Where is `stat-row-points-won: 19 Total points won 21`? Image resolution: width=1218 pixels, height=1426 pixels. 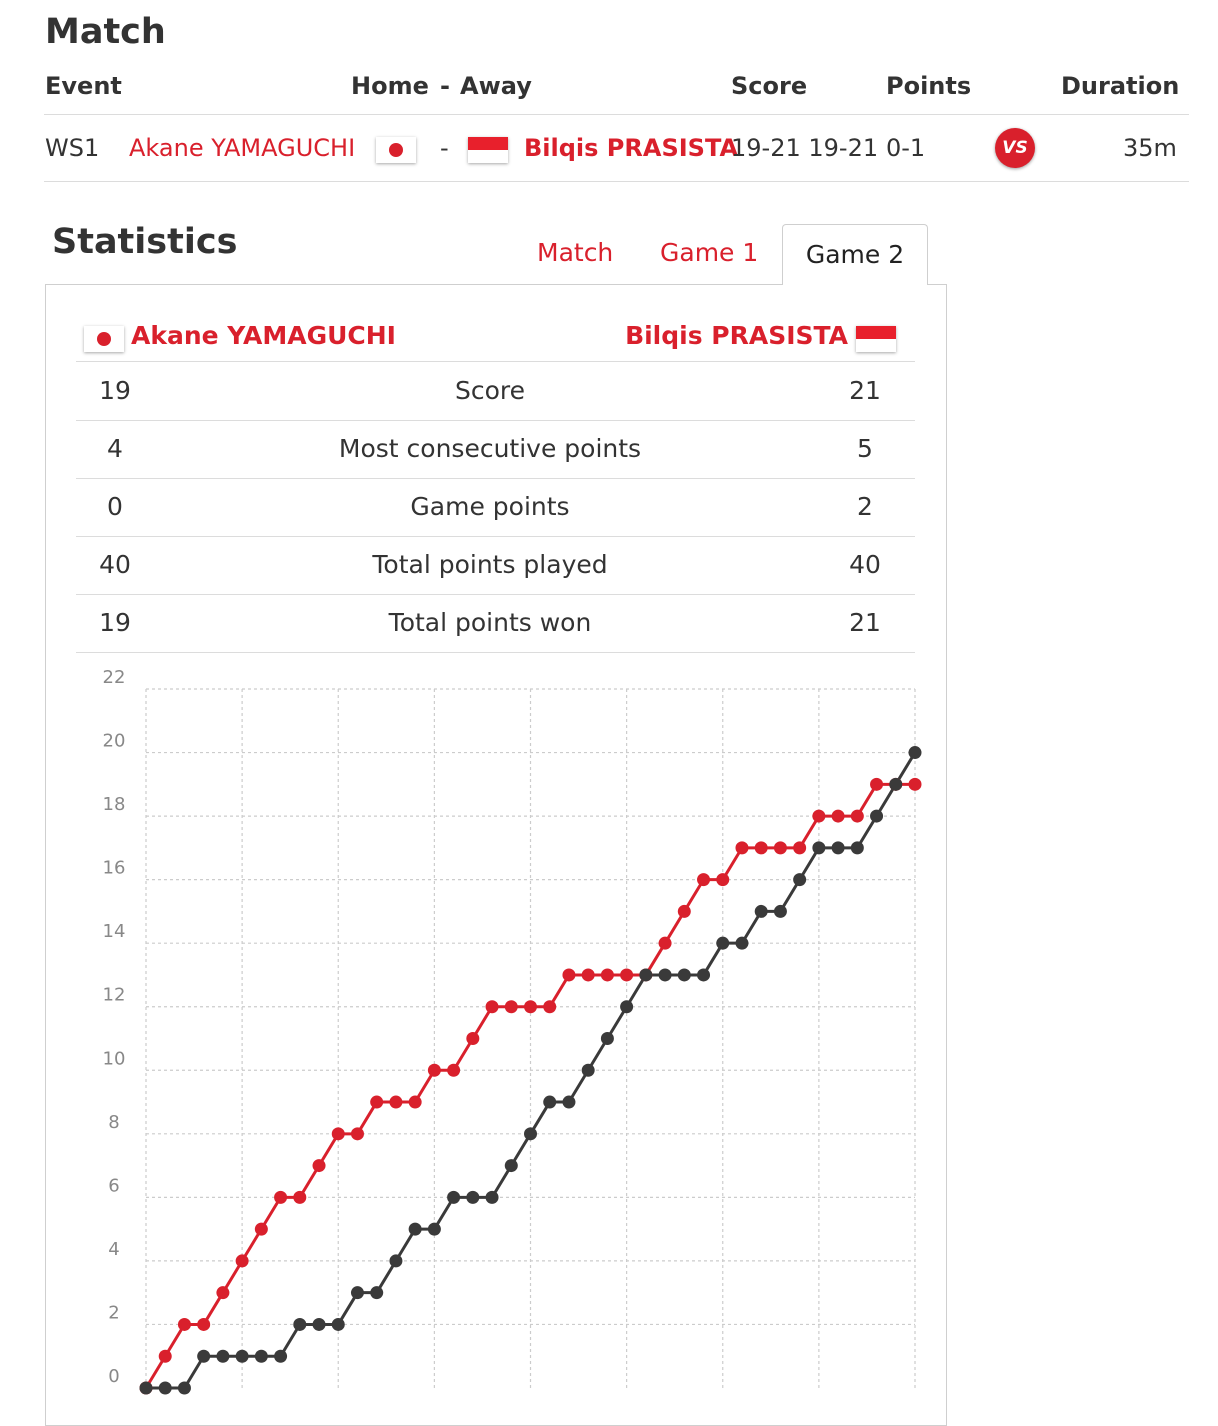 stat-row-points-won: 19 Total points won 21 is located at coordinates (495, 623).